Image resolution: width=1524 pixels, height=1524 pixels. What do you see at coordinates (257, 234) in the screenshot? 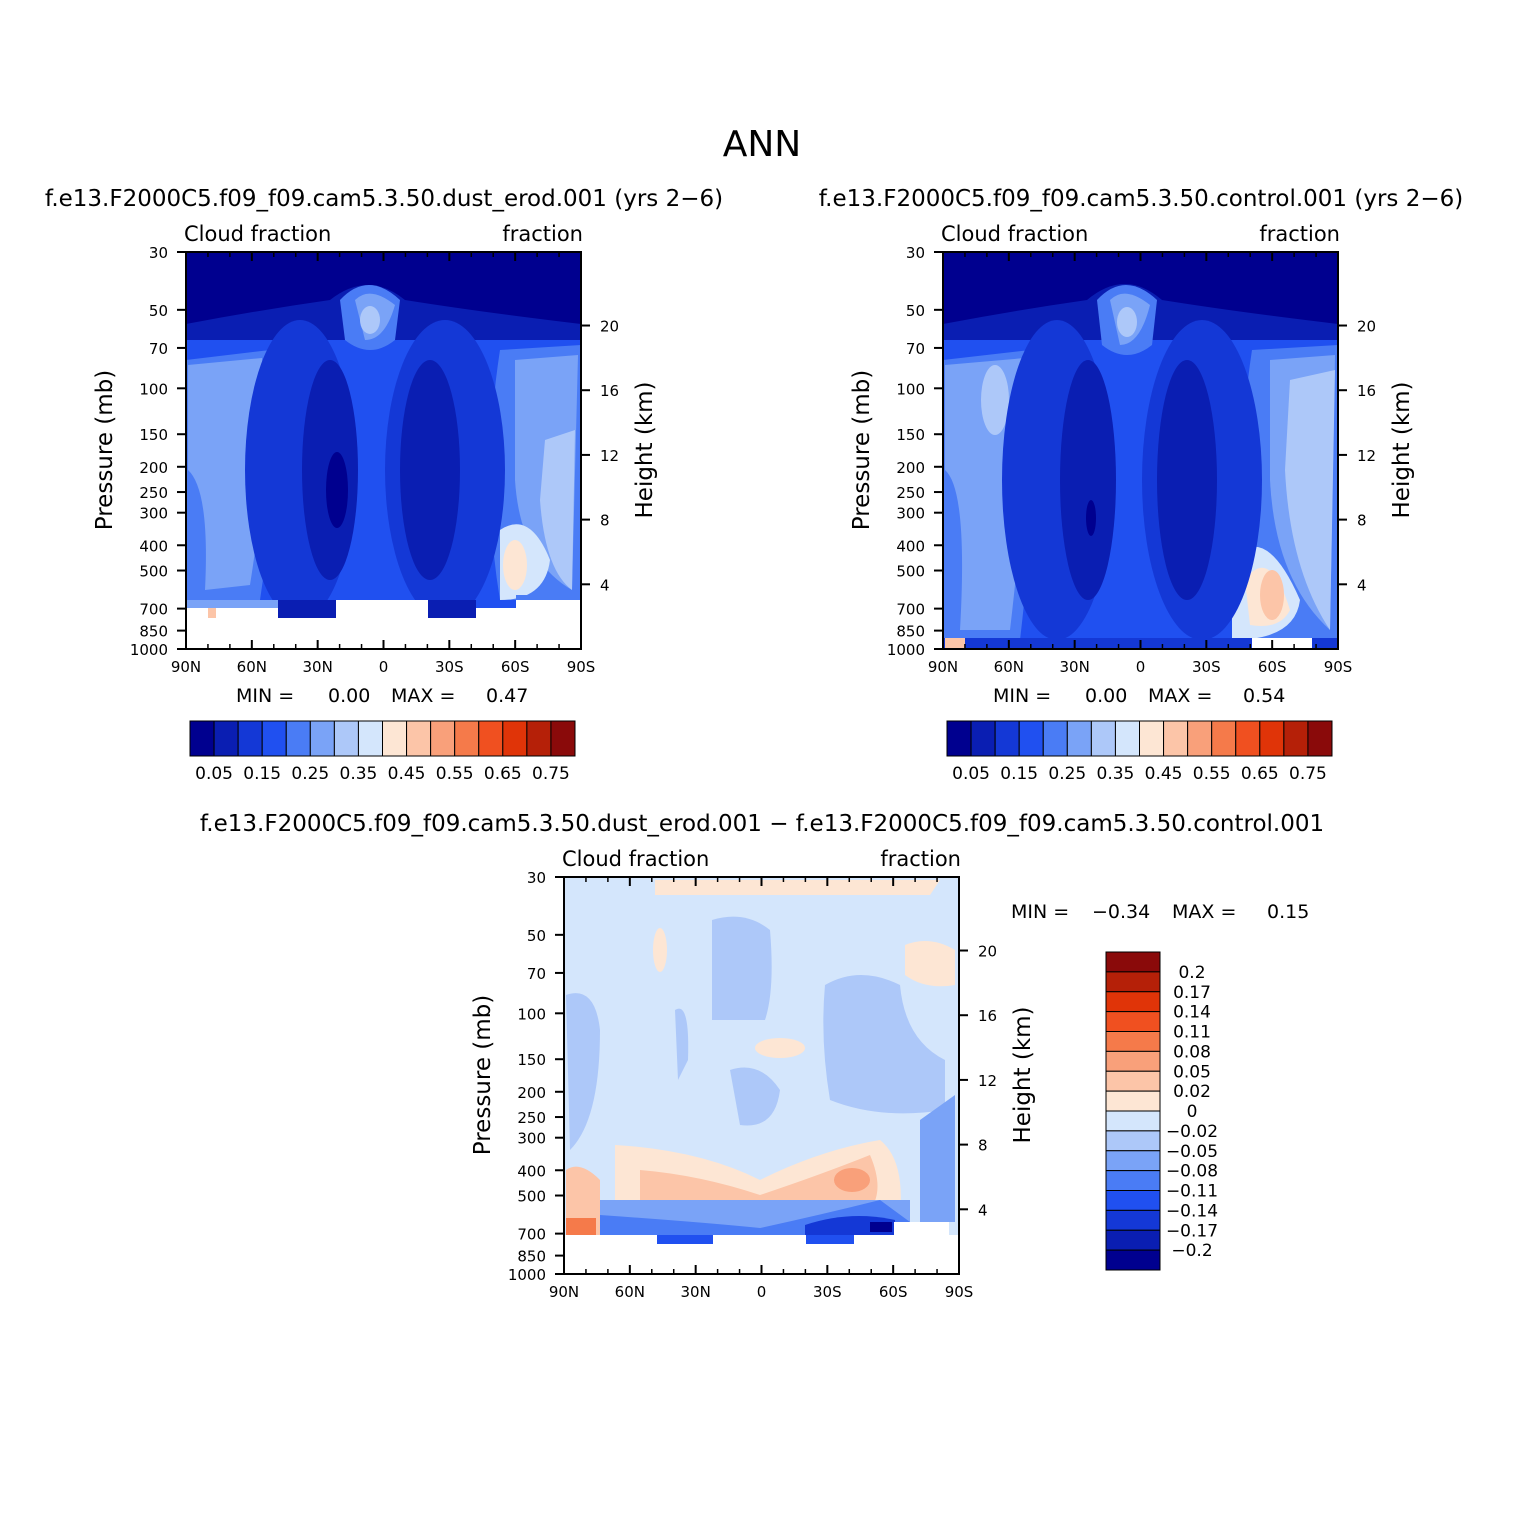
I see `left-label: Cloud fraction` at bounding box center [257, 234].